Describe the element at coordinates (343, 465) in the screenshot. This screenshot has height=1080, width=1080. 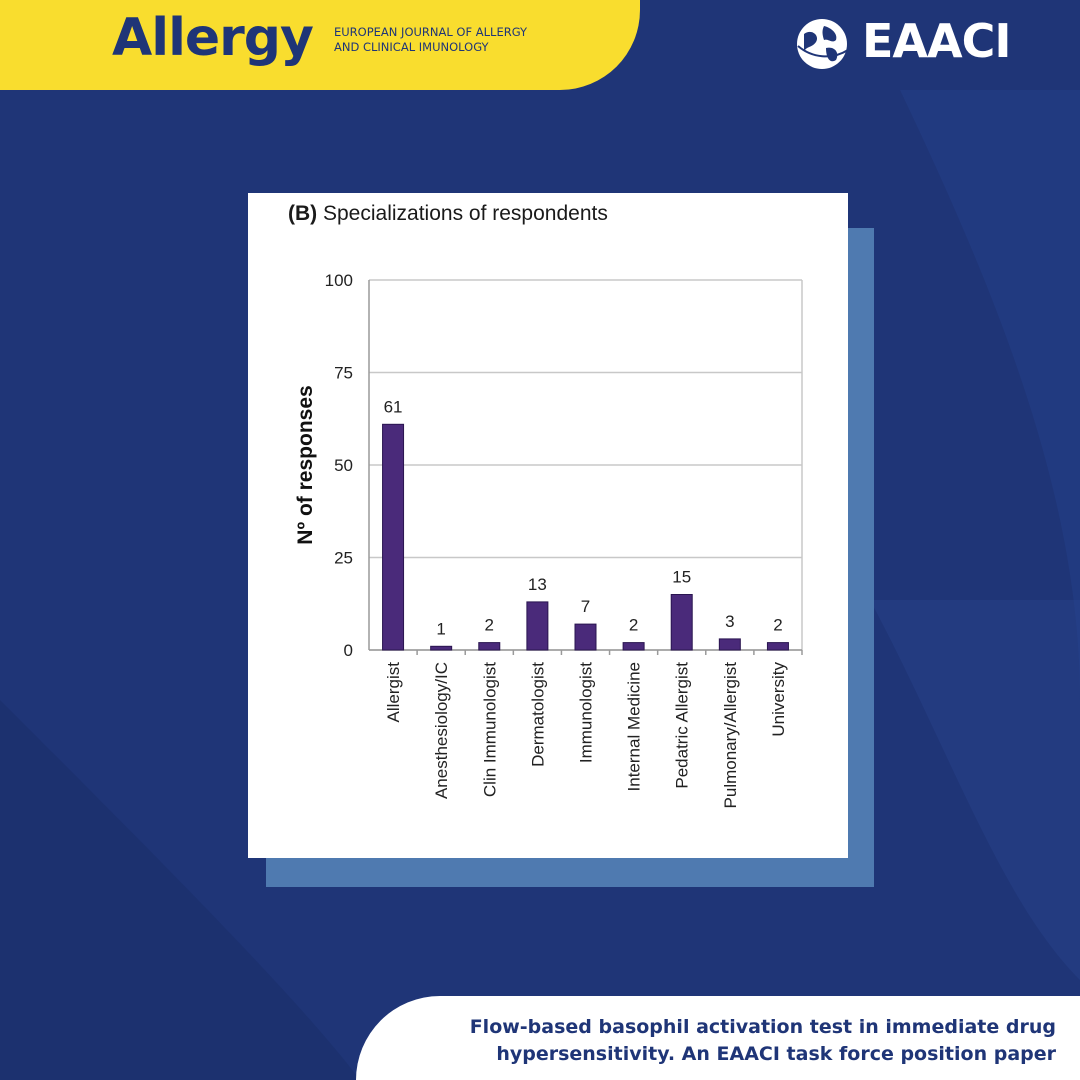
I see `y-tick-label: 50` at that location.